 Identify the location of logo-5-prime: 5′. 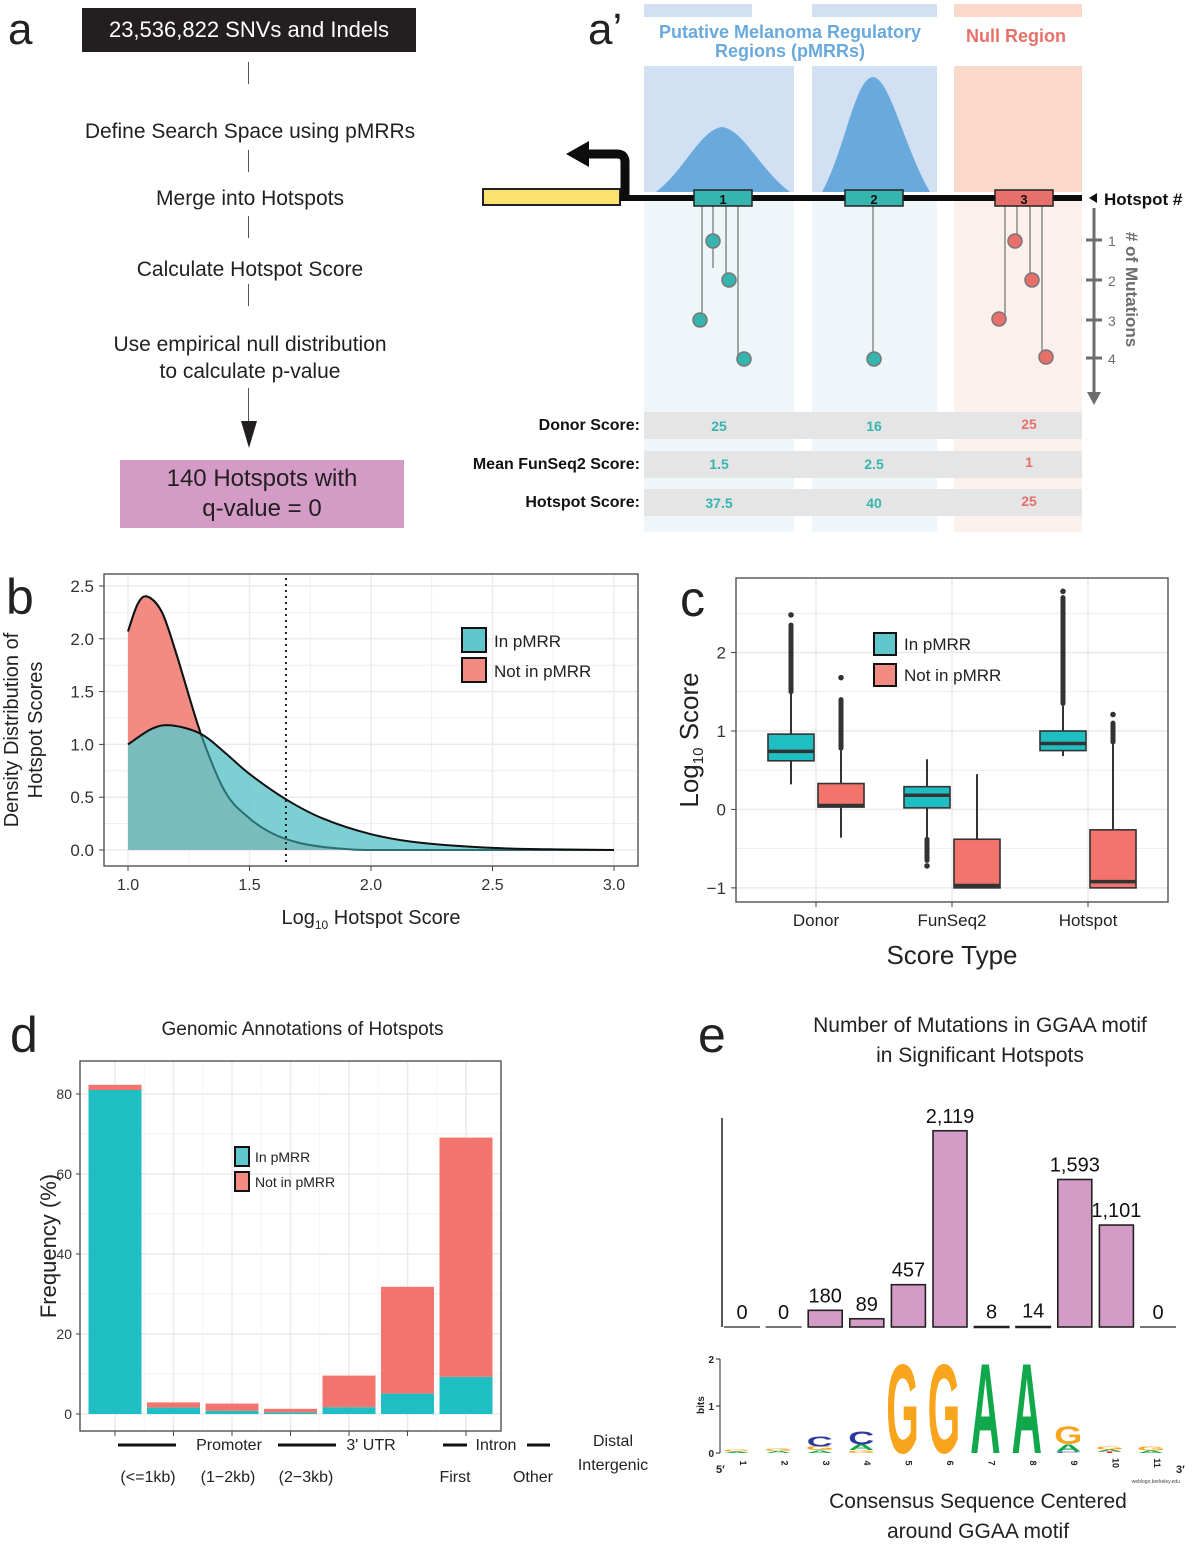
(720, 1470).